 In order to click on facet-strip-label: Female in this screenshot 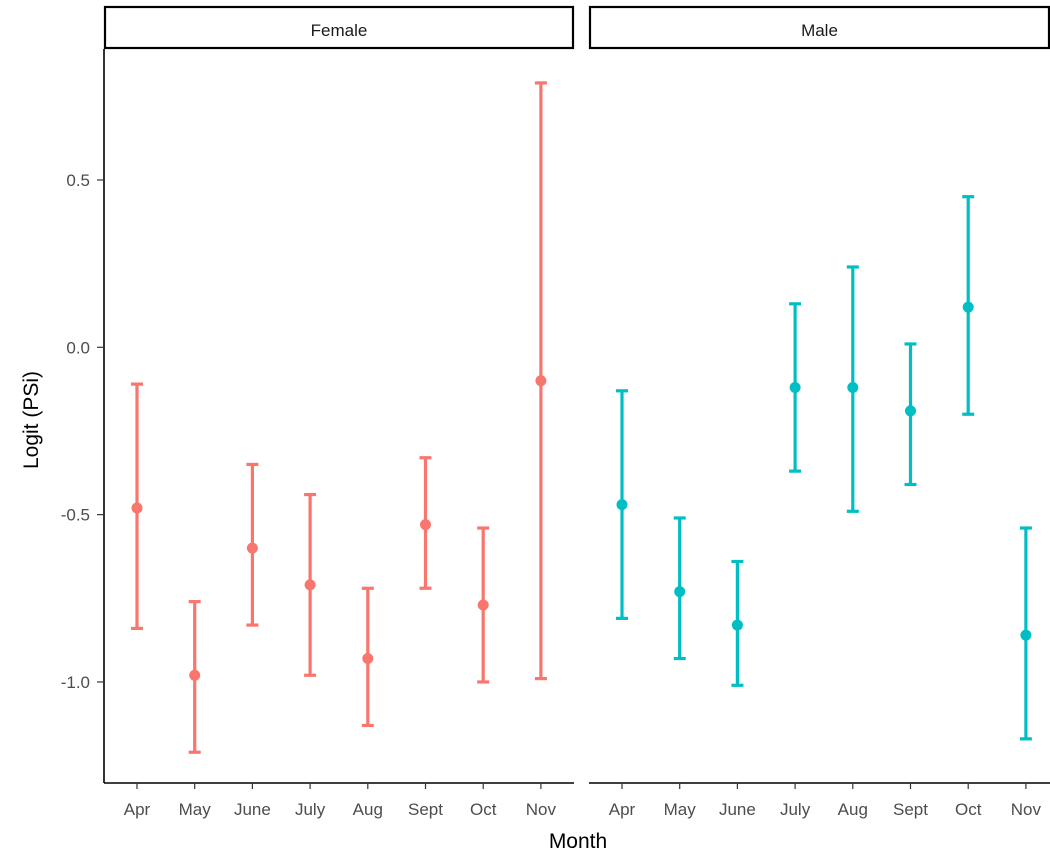, I will do `click(339, 30)`.